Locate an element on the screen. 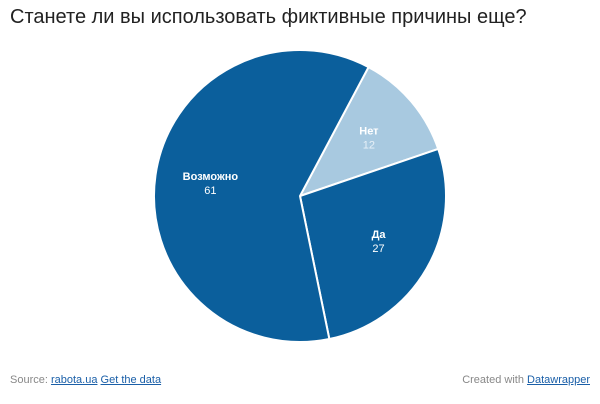 This screenshot has width=600, height=404. slice-label-3: Возможно is located at coordinates (211, 177).